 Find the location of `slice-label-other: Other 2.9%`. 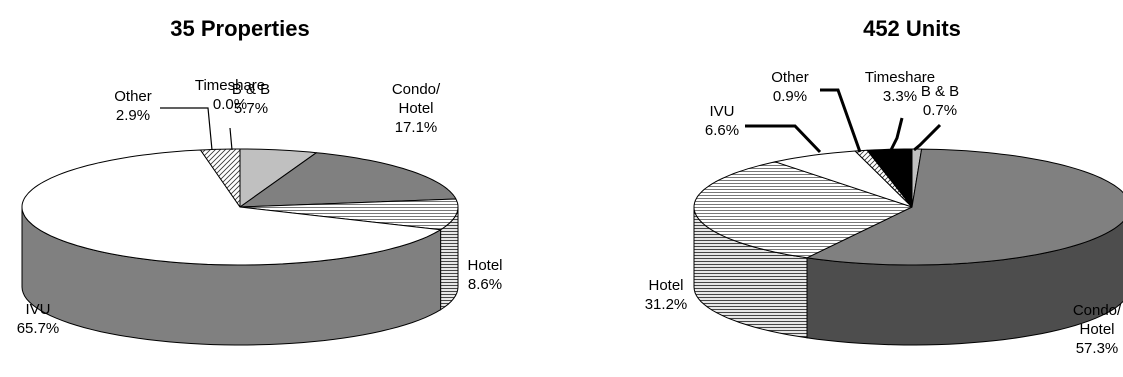

slice-label-other: Other 2.9% is located at coordinates (133, 106).